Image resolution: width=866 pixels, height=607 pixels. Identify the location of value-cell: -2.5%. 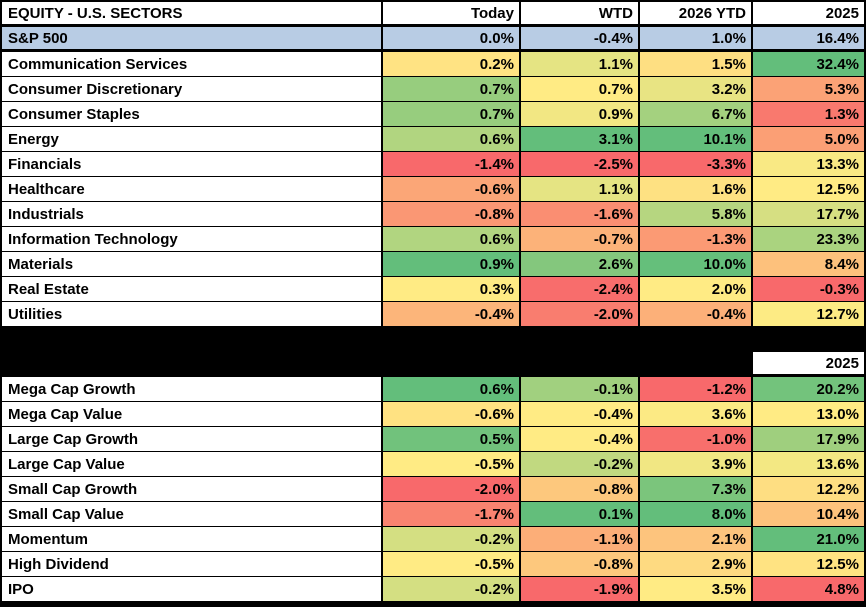
(579, 164).